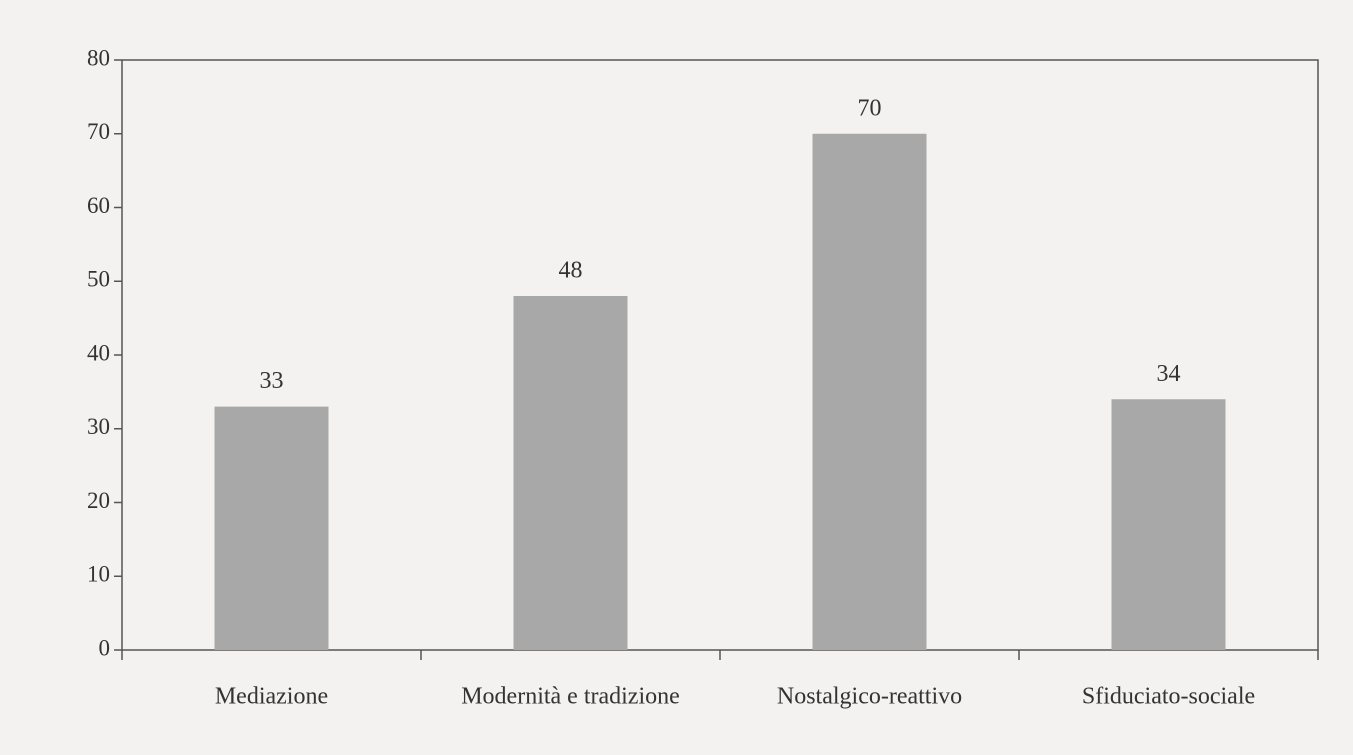 This screenshot has width=1353, height=755. Describe the element at coordinates (98, 205) in the screenshot. I see `y-tick-label: 60` at that location.